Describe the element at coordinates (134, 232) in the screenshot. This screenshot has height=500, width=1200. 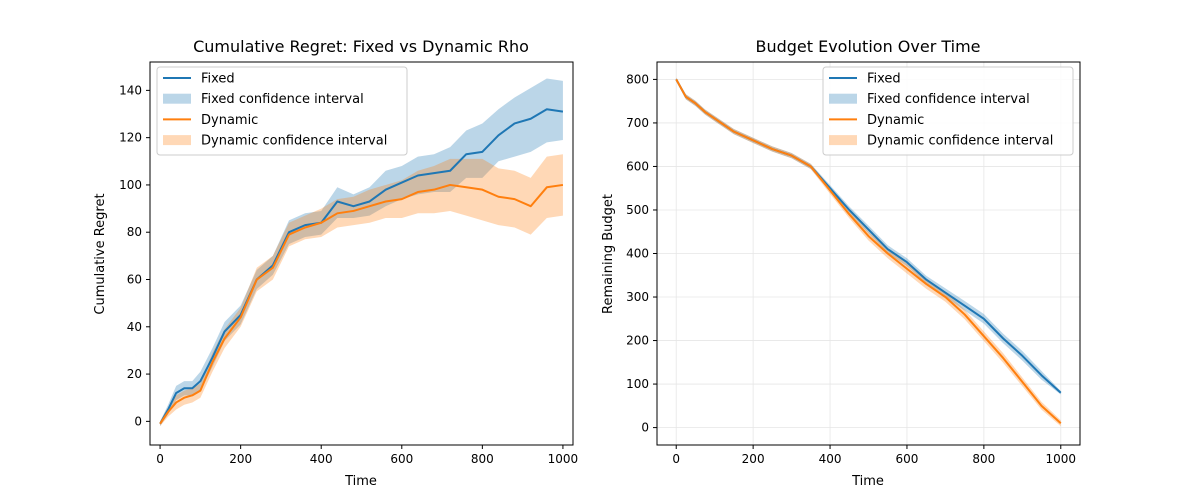
I see `y-tick-label: 80` at that location.